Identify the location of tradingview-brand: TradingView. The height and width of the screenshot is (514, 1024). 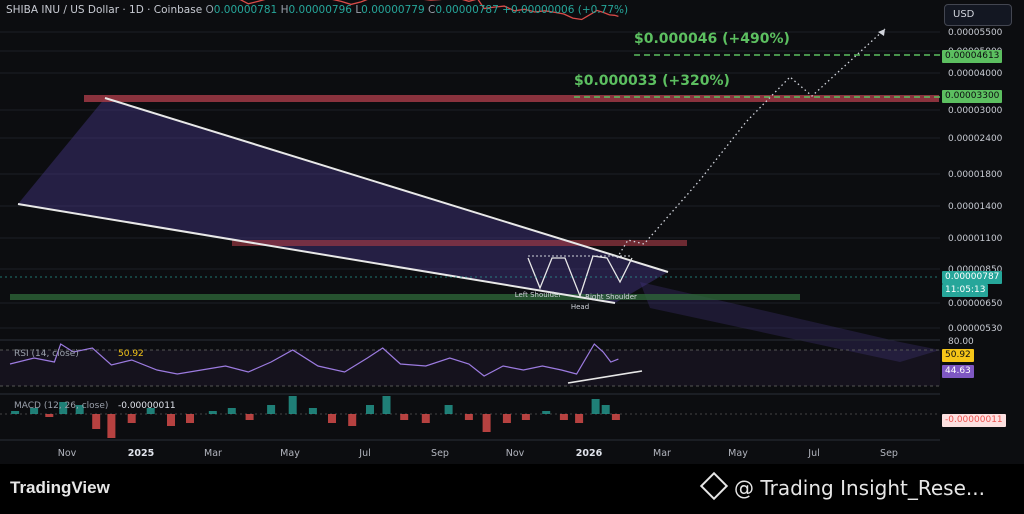
(60, 487).